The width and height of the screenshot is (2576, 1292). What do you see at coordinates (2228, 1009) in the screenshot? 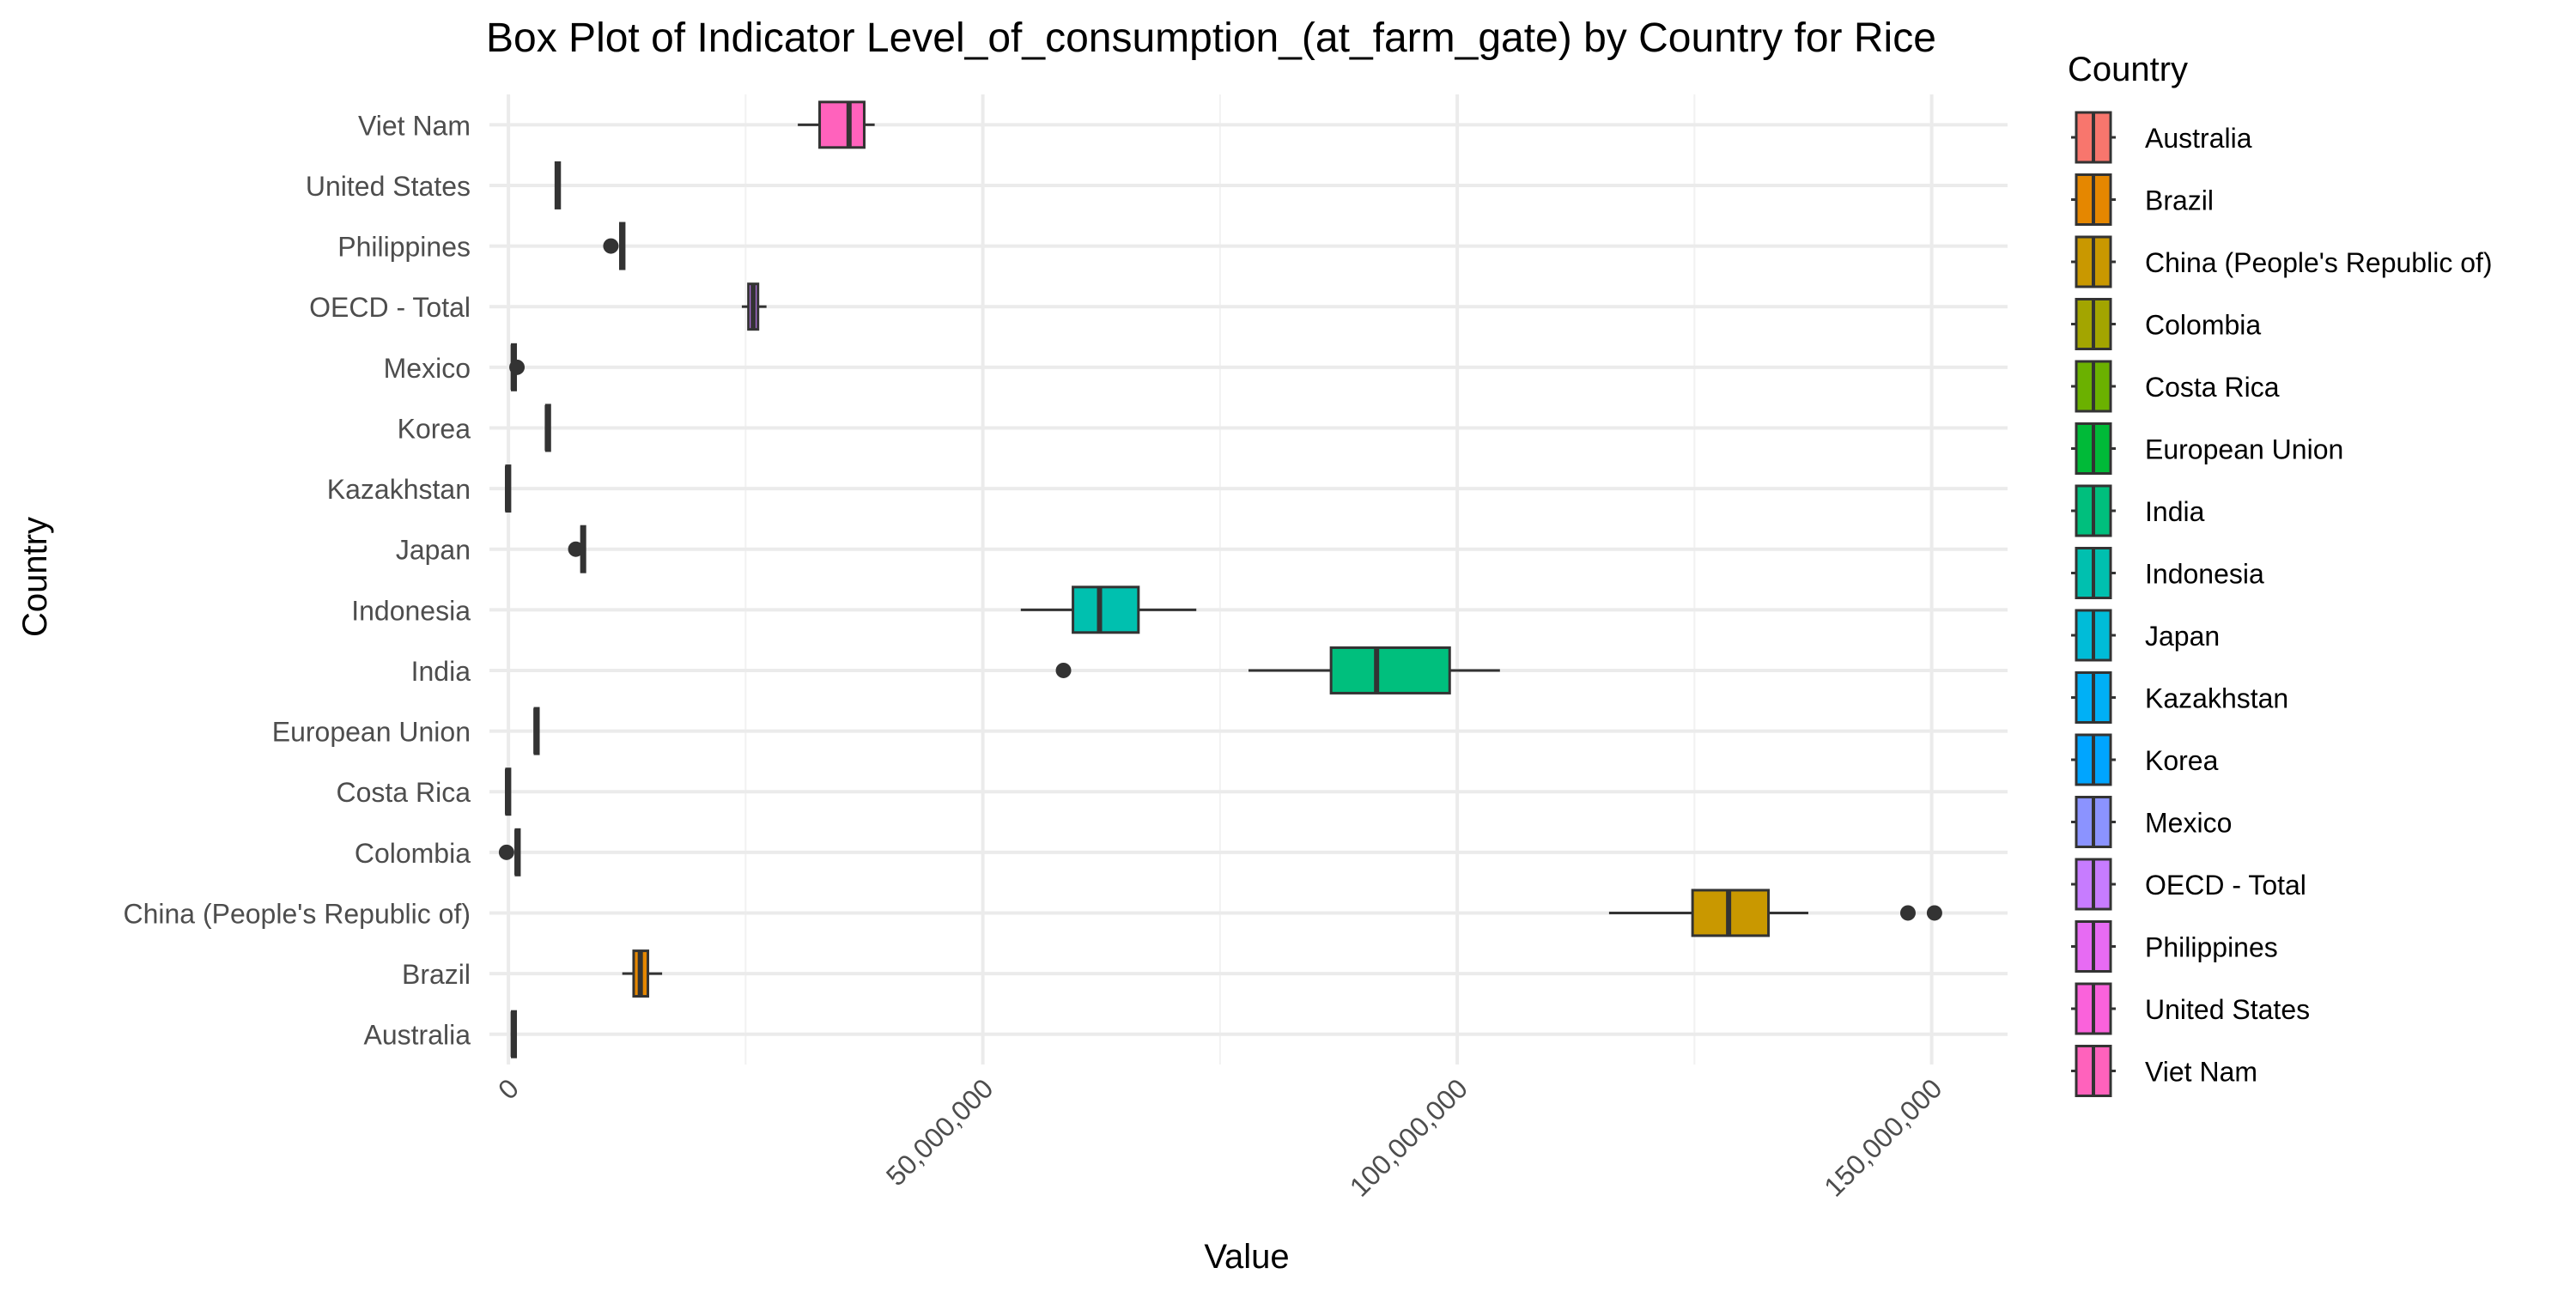
I see `legend-label: United States` at bounding box center [2228, 1009].